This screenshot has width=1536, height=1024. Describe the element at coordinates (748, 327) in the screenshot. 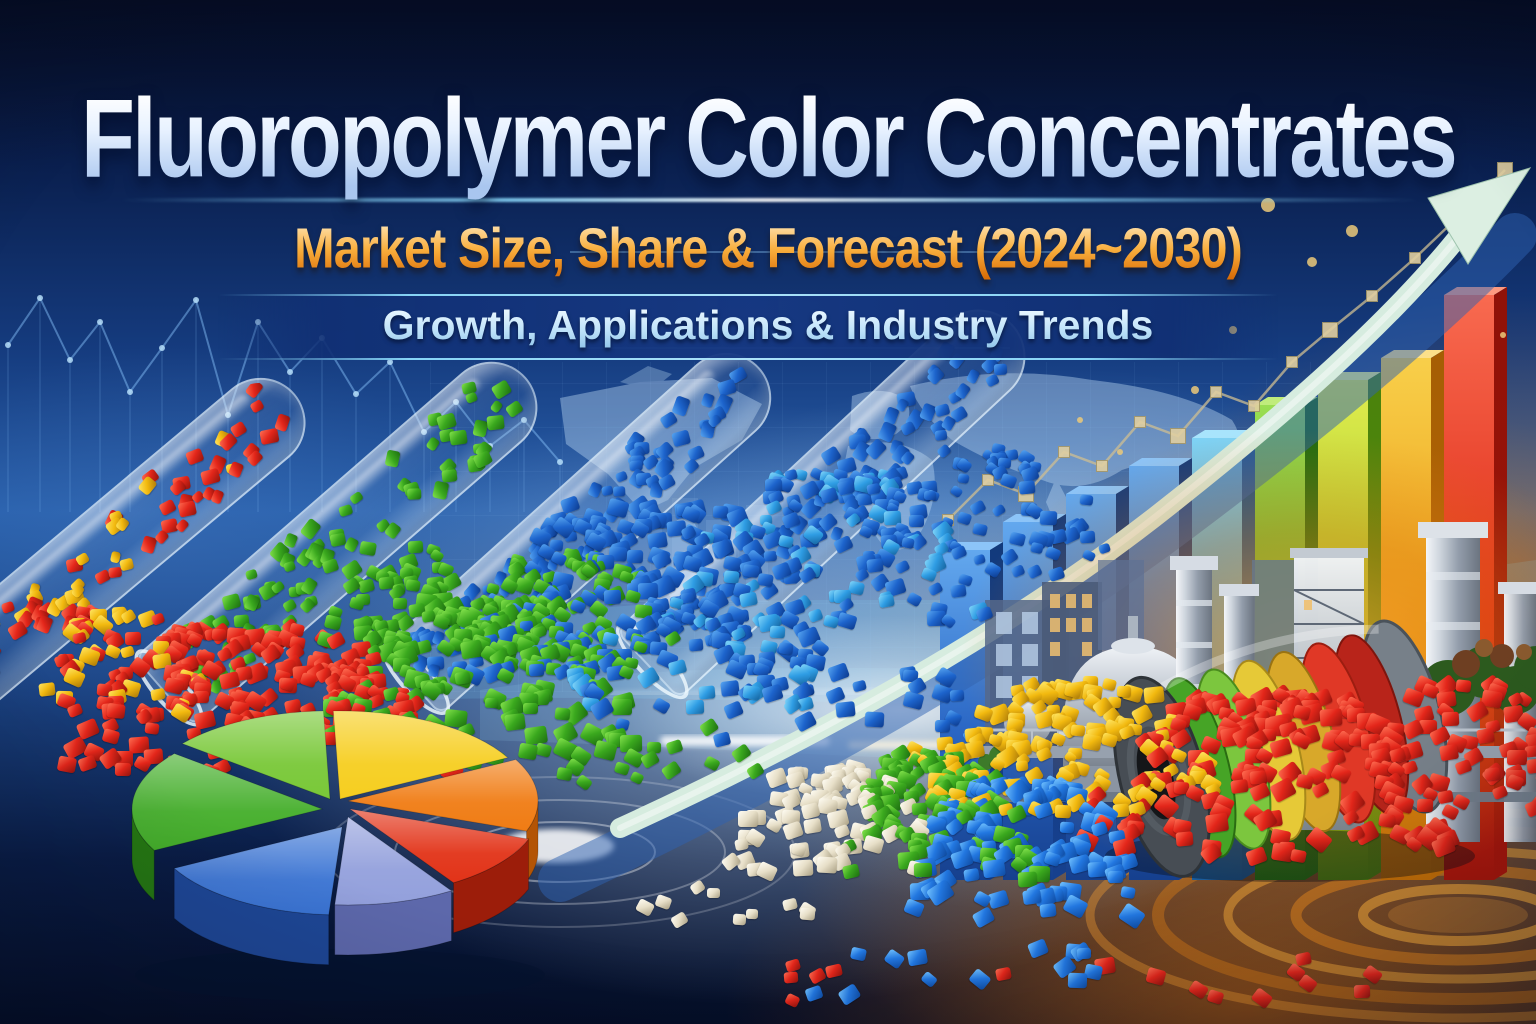

I see `tagline-band` at that location.